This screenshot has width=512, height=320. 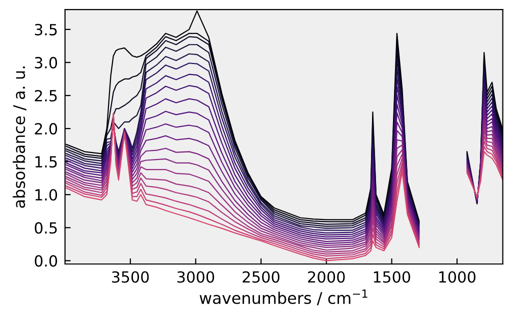 What do you see at coordinates (46, 162) in the screenshot?
I see `y-tick-label: 1.5` at bounding box center [46, 162].